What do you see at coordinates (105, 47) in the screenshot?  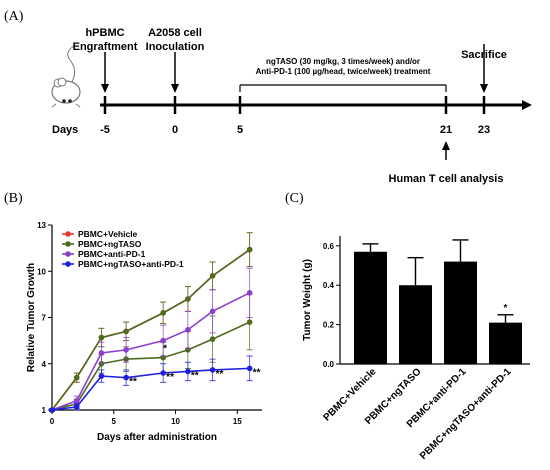 I see `timeline-event-label: Engraftment` at bounding box center [105, 47].